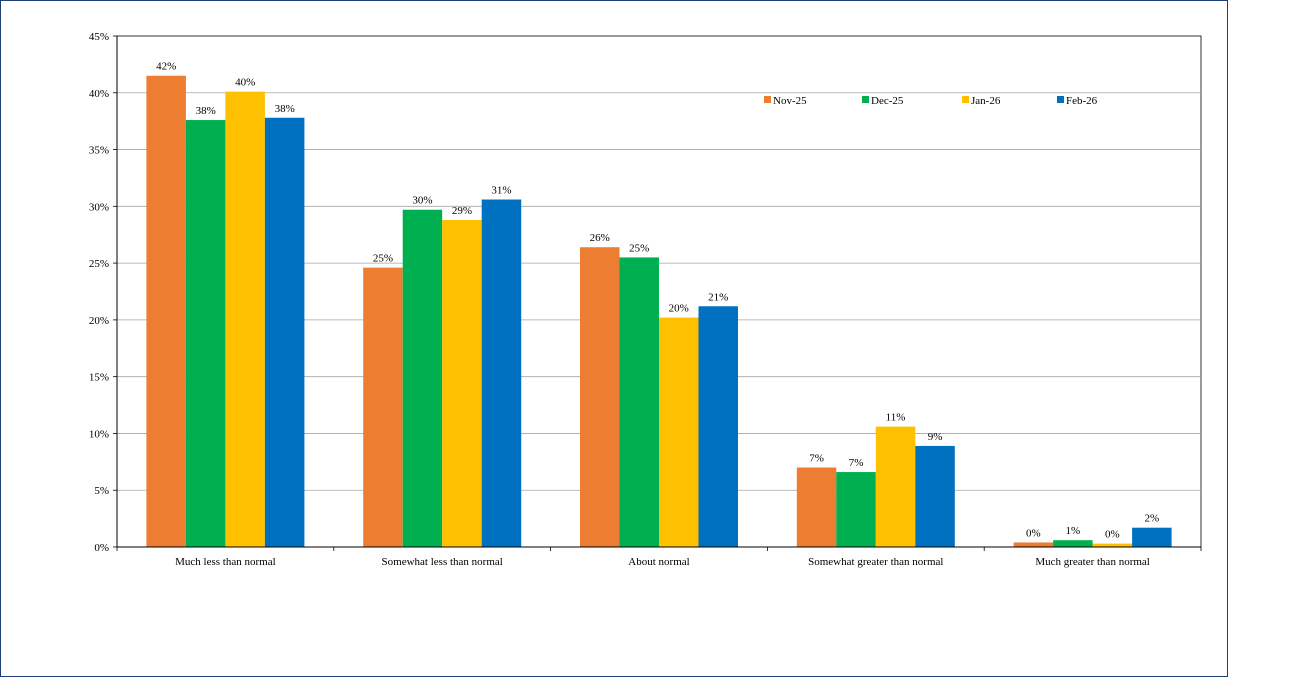 This screenshot has width=1290, height=677. What do you see at coordinates (887, 101) in the screenshot?
I see `legend-label: Dec-25` at bounding box center [887, 101].